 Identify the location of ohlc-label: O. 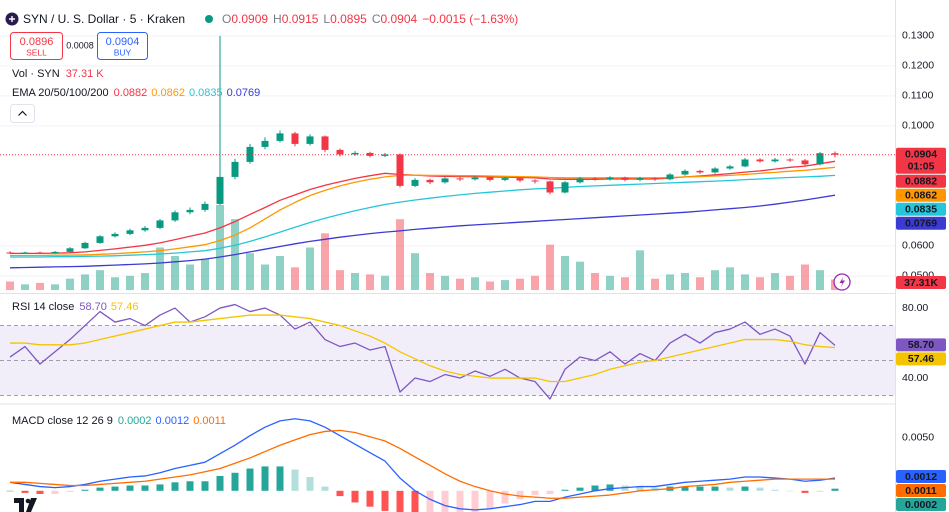
(226, 19).